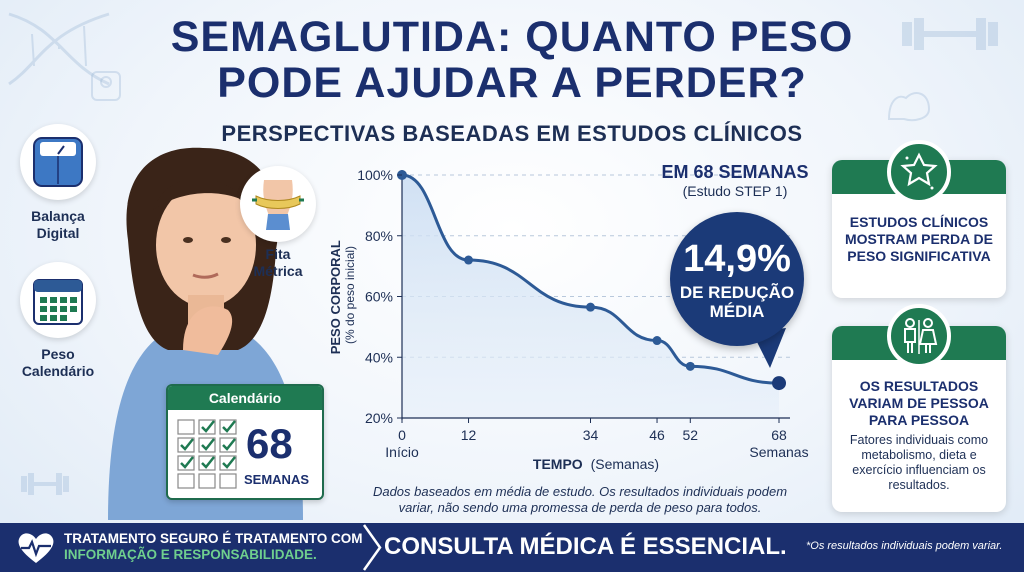  What do you see at coordinates (45, 484) in the screenshot?
I see `dumbbell-small-icon` at bounding box center [45, 484].